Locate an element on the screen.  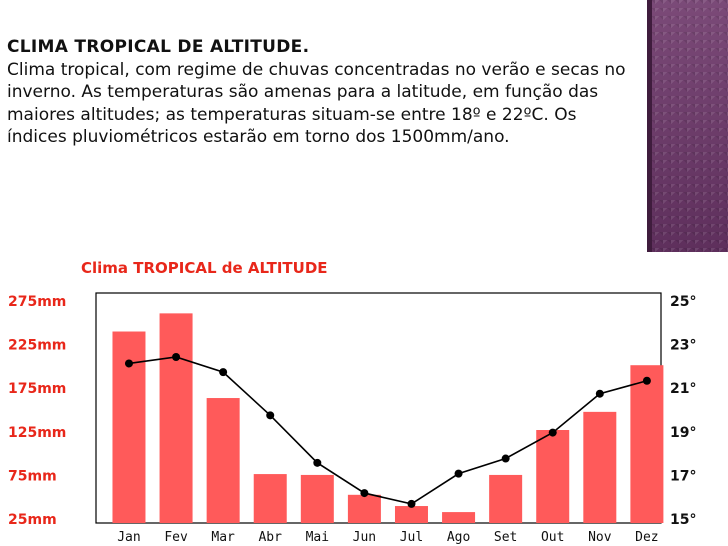
temp-point-set is located at coordinates (505, 458).